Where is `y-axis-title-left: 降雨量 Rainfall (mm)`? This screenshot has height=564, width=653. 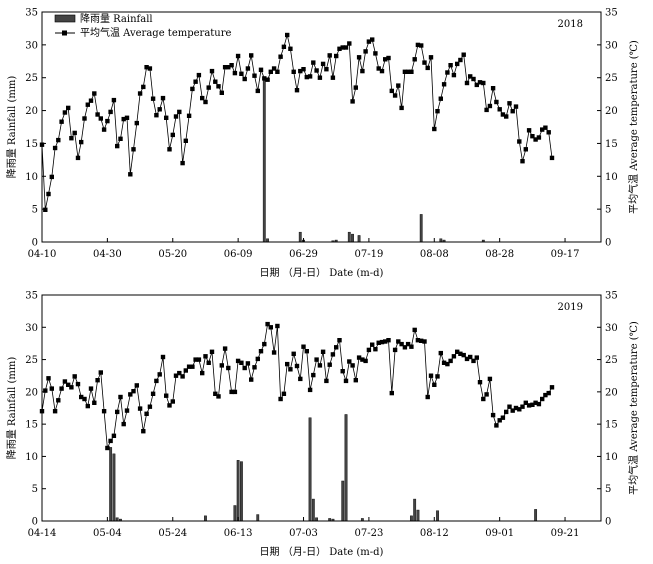 y-axis-title-left: 降雨量 Rainfall (mm) is located at coordinates (11, 408).